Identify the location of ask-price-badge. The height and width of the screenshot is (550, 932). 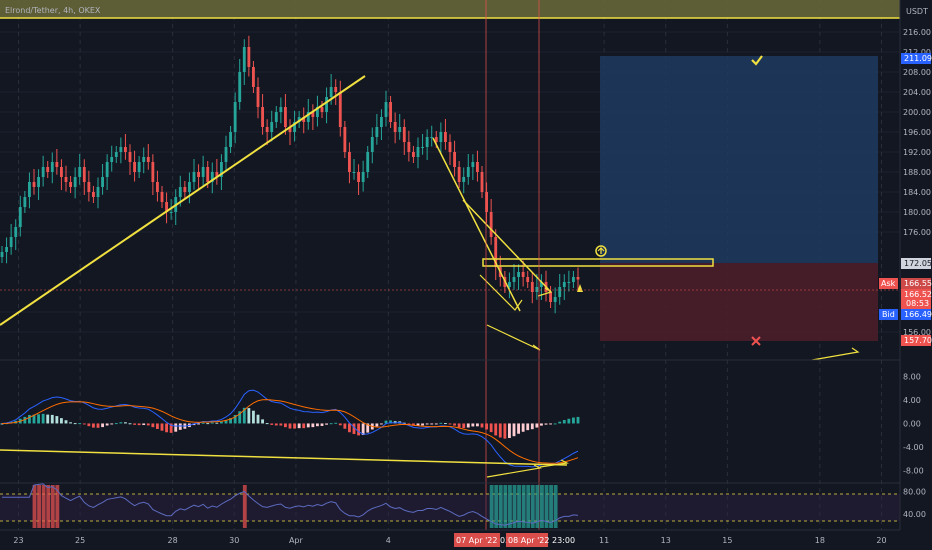
(916, 283).